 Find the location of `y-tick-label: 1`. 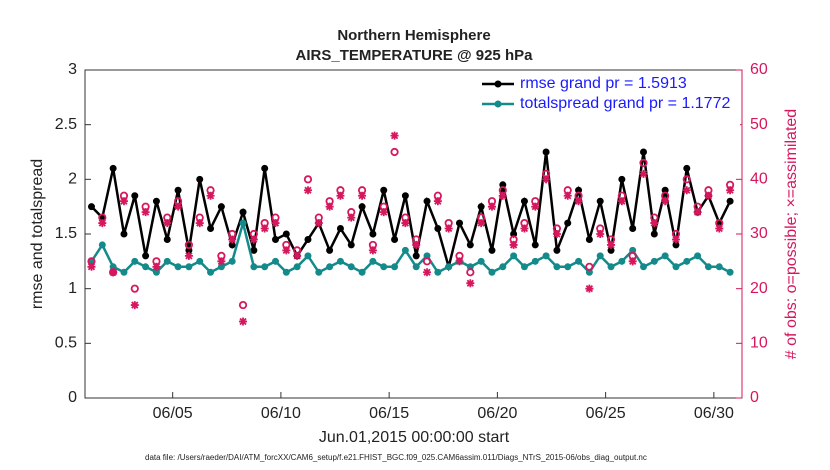

y-tick-label: 1 is located at coordinates (72, 288).